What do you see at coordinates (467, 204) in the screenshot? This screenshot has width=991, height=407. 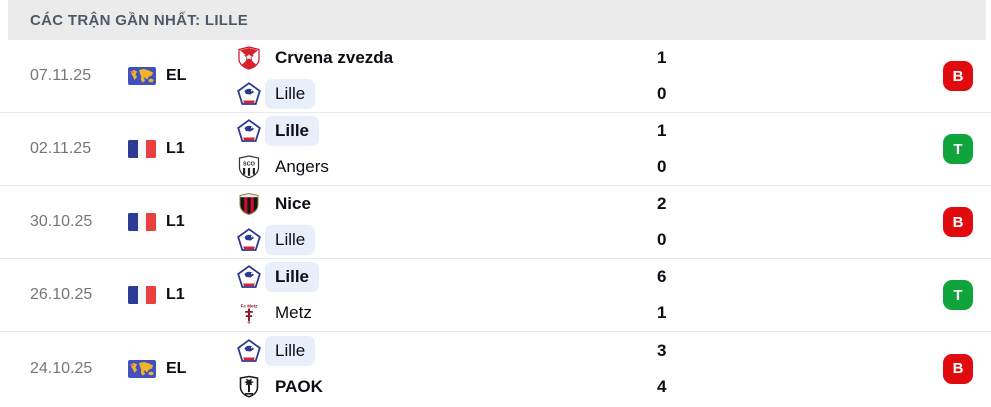 I see `home-team-row: Nice 2` at bounding box center [467, 204].